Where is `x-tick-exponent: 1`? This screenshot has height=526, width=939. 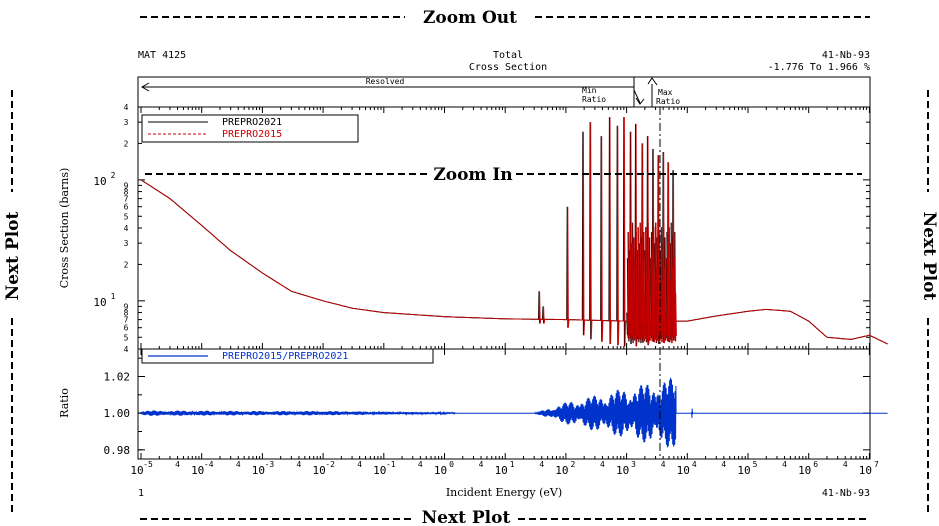 x-tick-exponent: 1 is located at coordinates (512, 464).